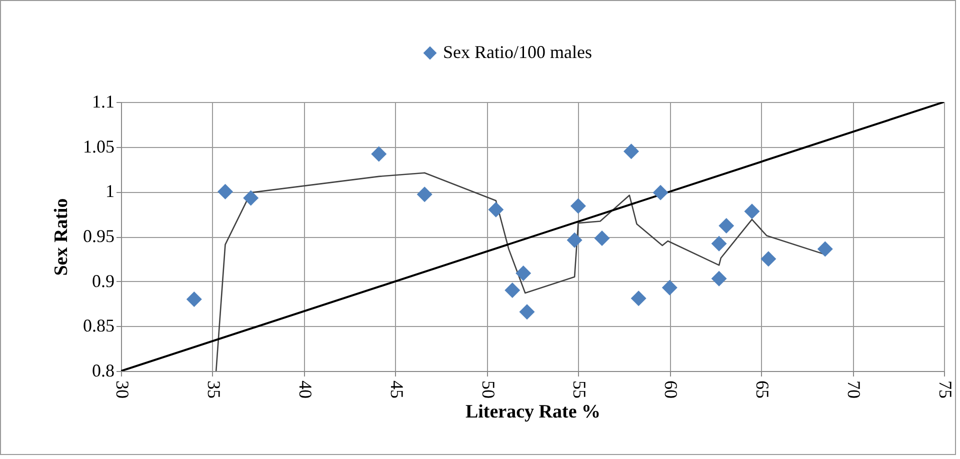 The image size is (960, 459). What do you see at coordinates (110, 191) in the screenshot?
I see `y-tick-label: 1` at bounding box center [110, 191].